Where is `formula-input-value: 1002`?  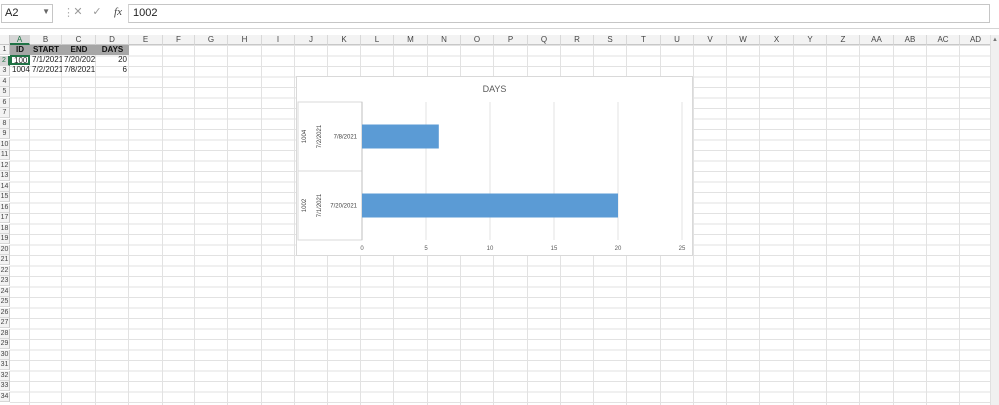 formula-input-value: 1002 is located at coordinates (145, 13).